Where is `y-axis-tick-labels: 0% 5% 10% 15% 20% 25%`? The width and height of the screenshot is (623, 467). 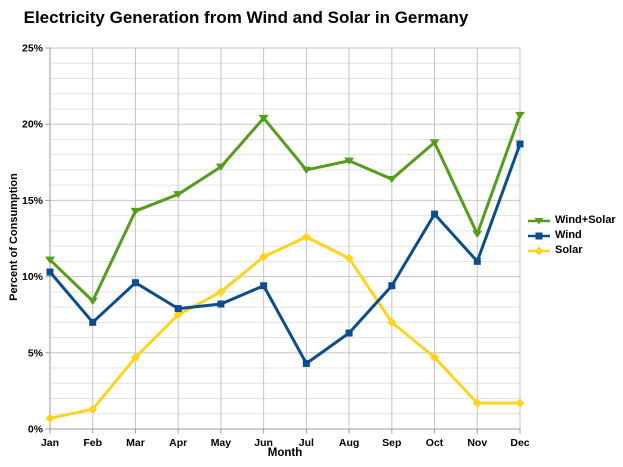 y-axis-tick-labels: 0% 5% 10% 15% 20% 25% is located at coordinates (33, 239).